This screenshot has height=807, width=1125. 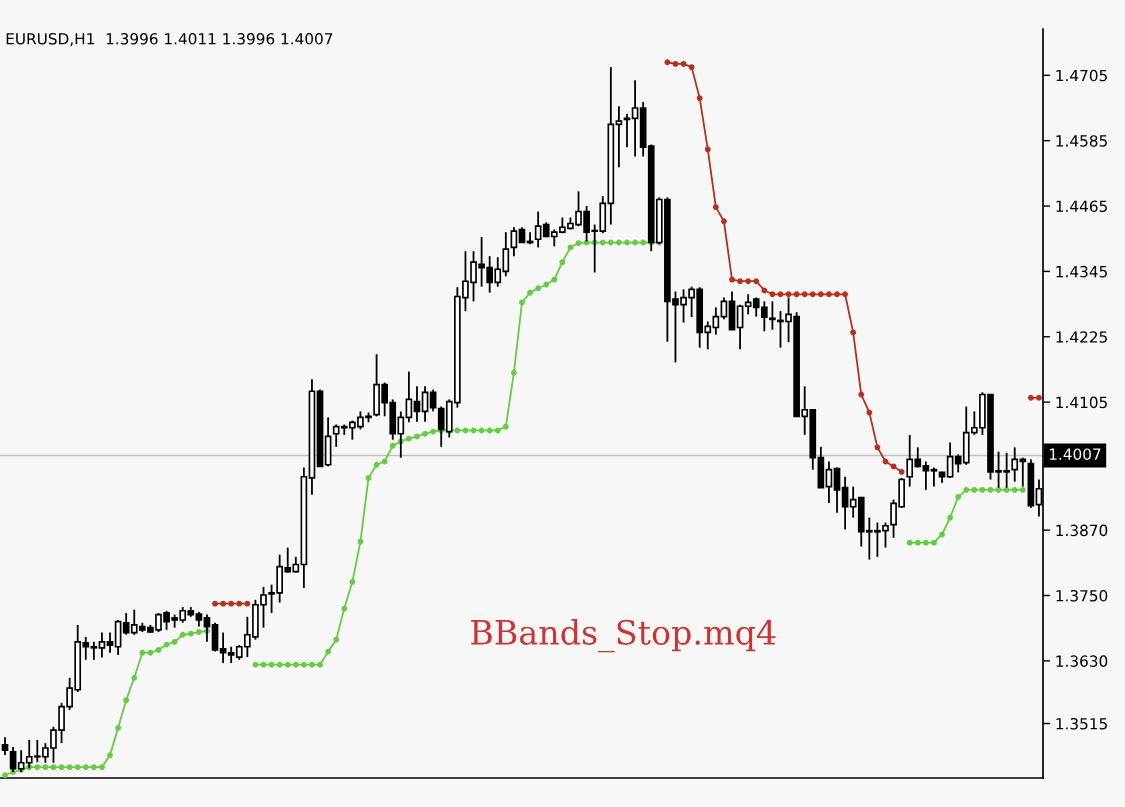 I want to click on y-tick-label: 1.4705, so click(x=1081, y=75).